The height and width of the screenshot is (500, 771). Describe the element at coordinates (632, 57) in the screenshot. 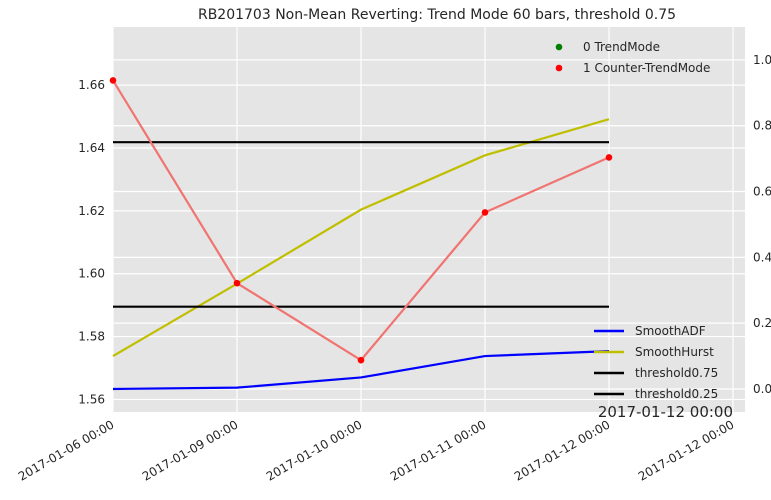

I see `scatter-legend: 0 TrendMode 1 Counter-TrendMode` at that location.